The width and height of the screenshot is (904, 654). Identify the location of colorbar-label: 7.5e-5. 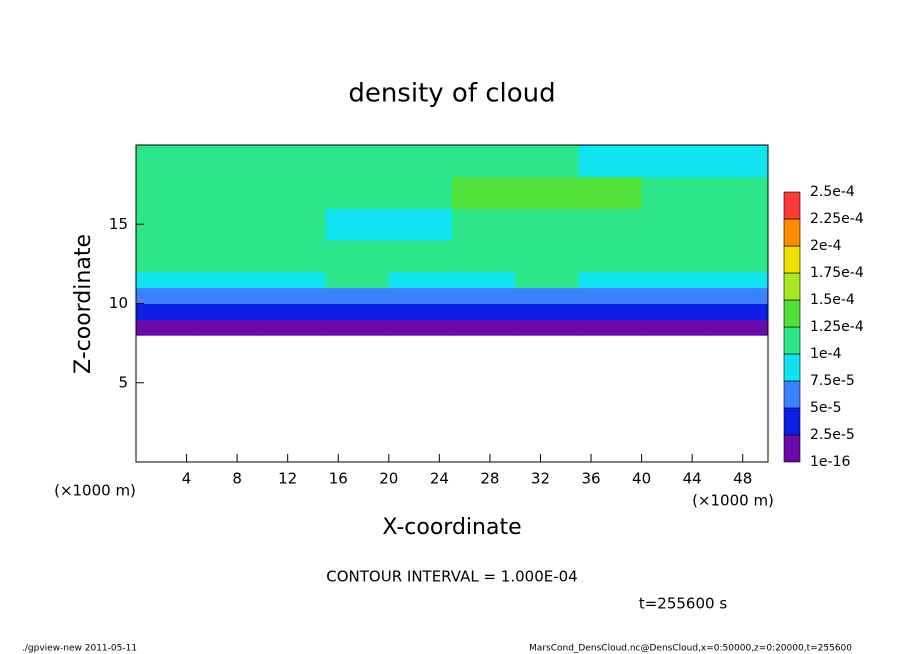
(832, 381).